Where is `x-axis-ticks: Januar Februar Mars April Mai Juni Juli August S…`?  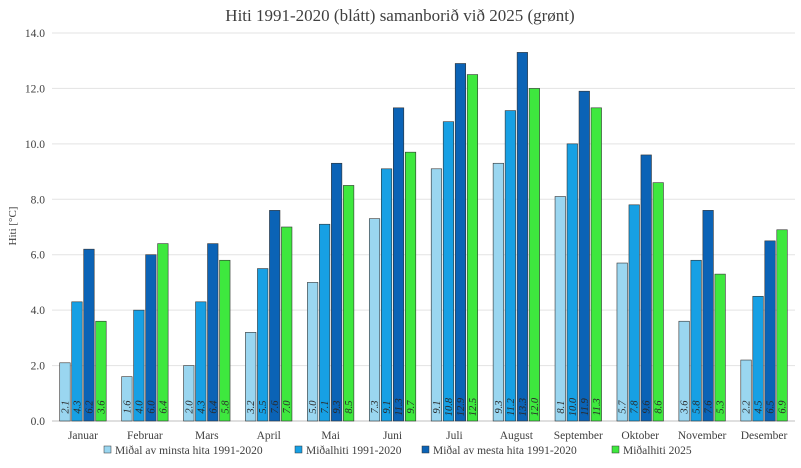
x-axis-ticks: Januar Februar Mars April Mai Juni Juli August S… is located at coordinates (428, 436).